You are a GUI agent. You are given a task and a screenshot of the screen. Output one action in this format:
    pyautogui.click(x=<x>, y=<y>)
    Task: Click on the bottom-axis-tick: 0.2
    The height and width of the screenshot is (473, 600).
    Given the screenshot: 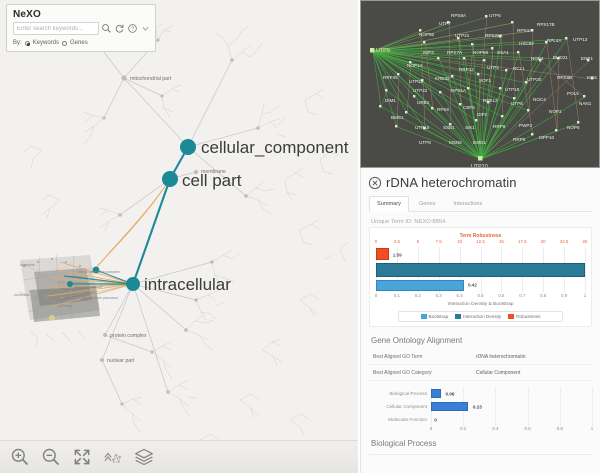 What is the action you would take?
    pyautogui.click(x=417, y=295)
    